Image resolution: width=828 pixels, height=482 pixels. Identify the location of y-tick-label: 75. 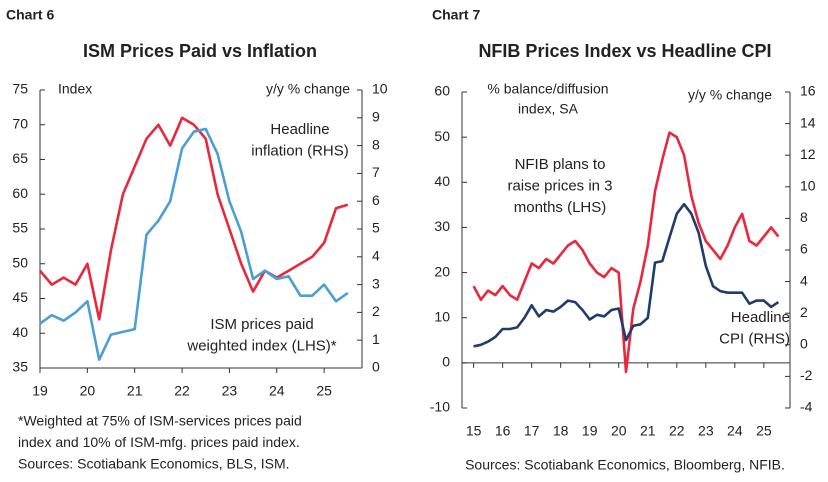
(20, 89).